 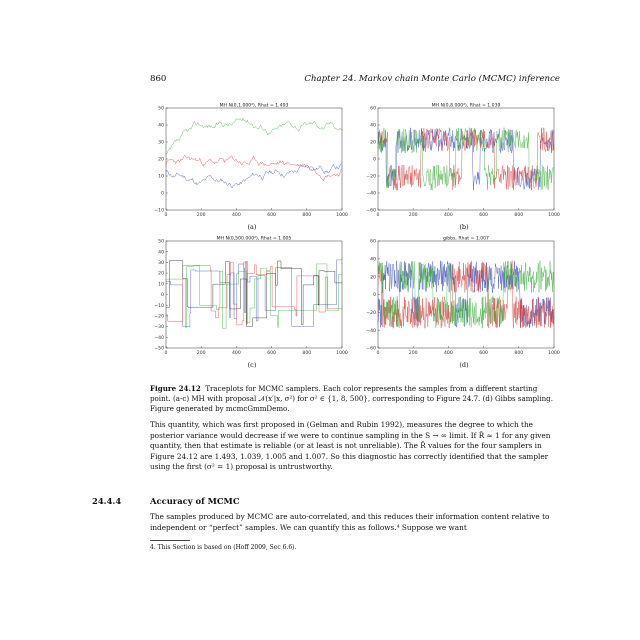 I want to click on xtick-label-c: 800, so click(x=306, y=353).